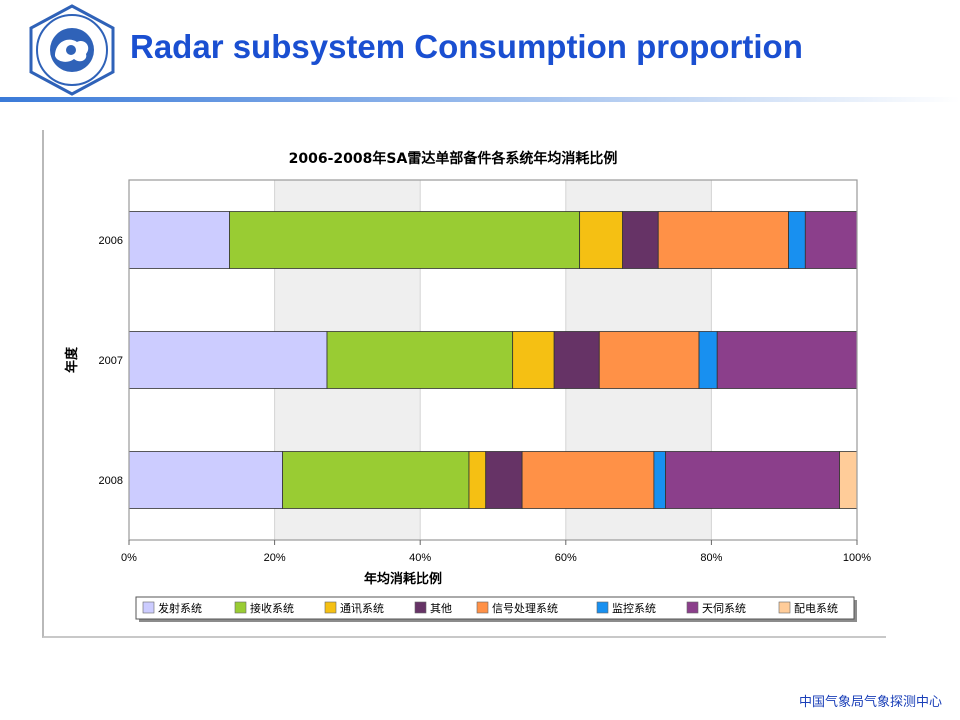 The image size is (960, 720). Describe the element at coordinates (129, 558) in the screenshot. I see `x-tick-label: 0%` at that location.